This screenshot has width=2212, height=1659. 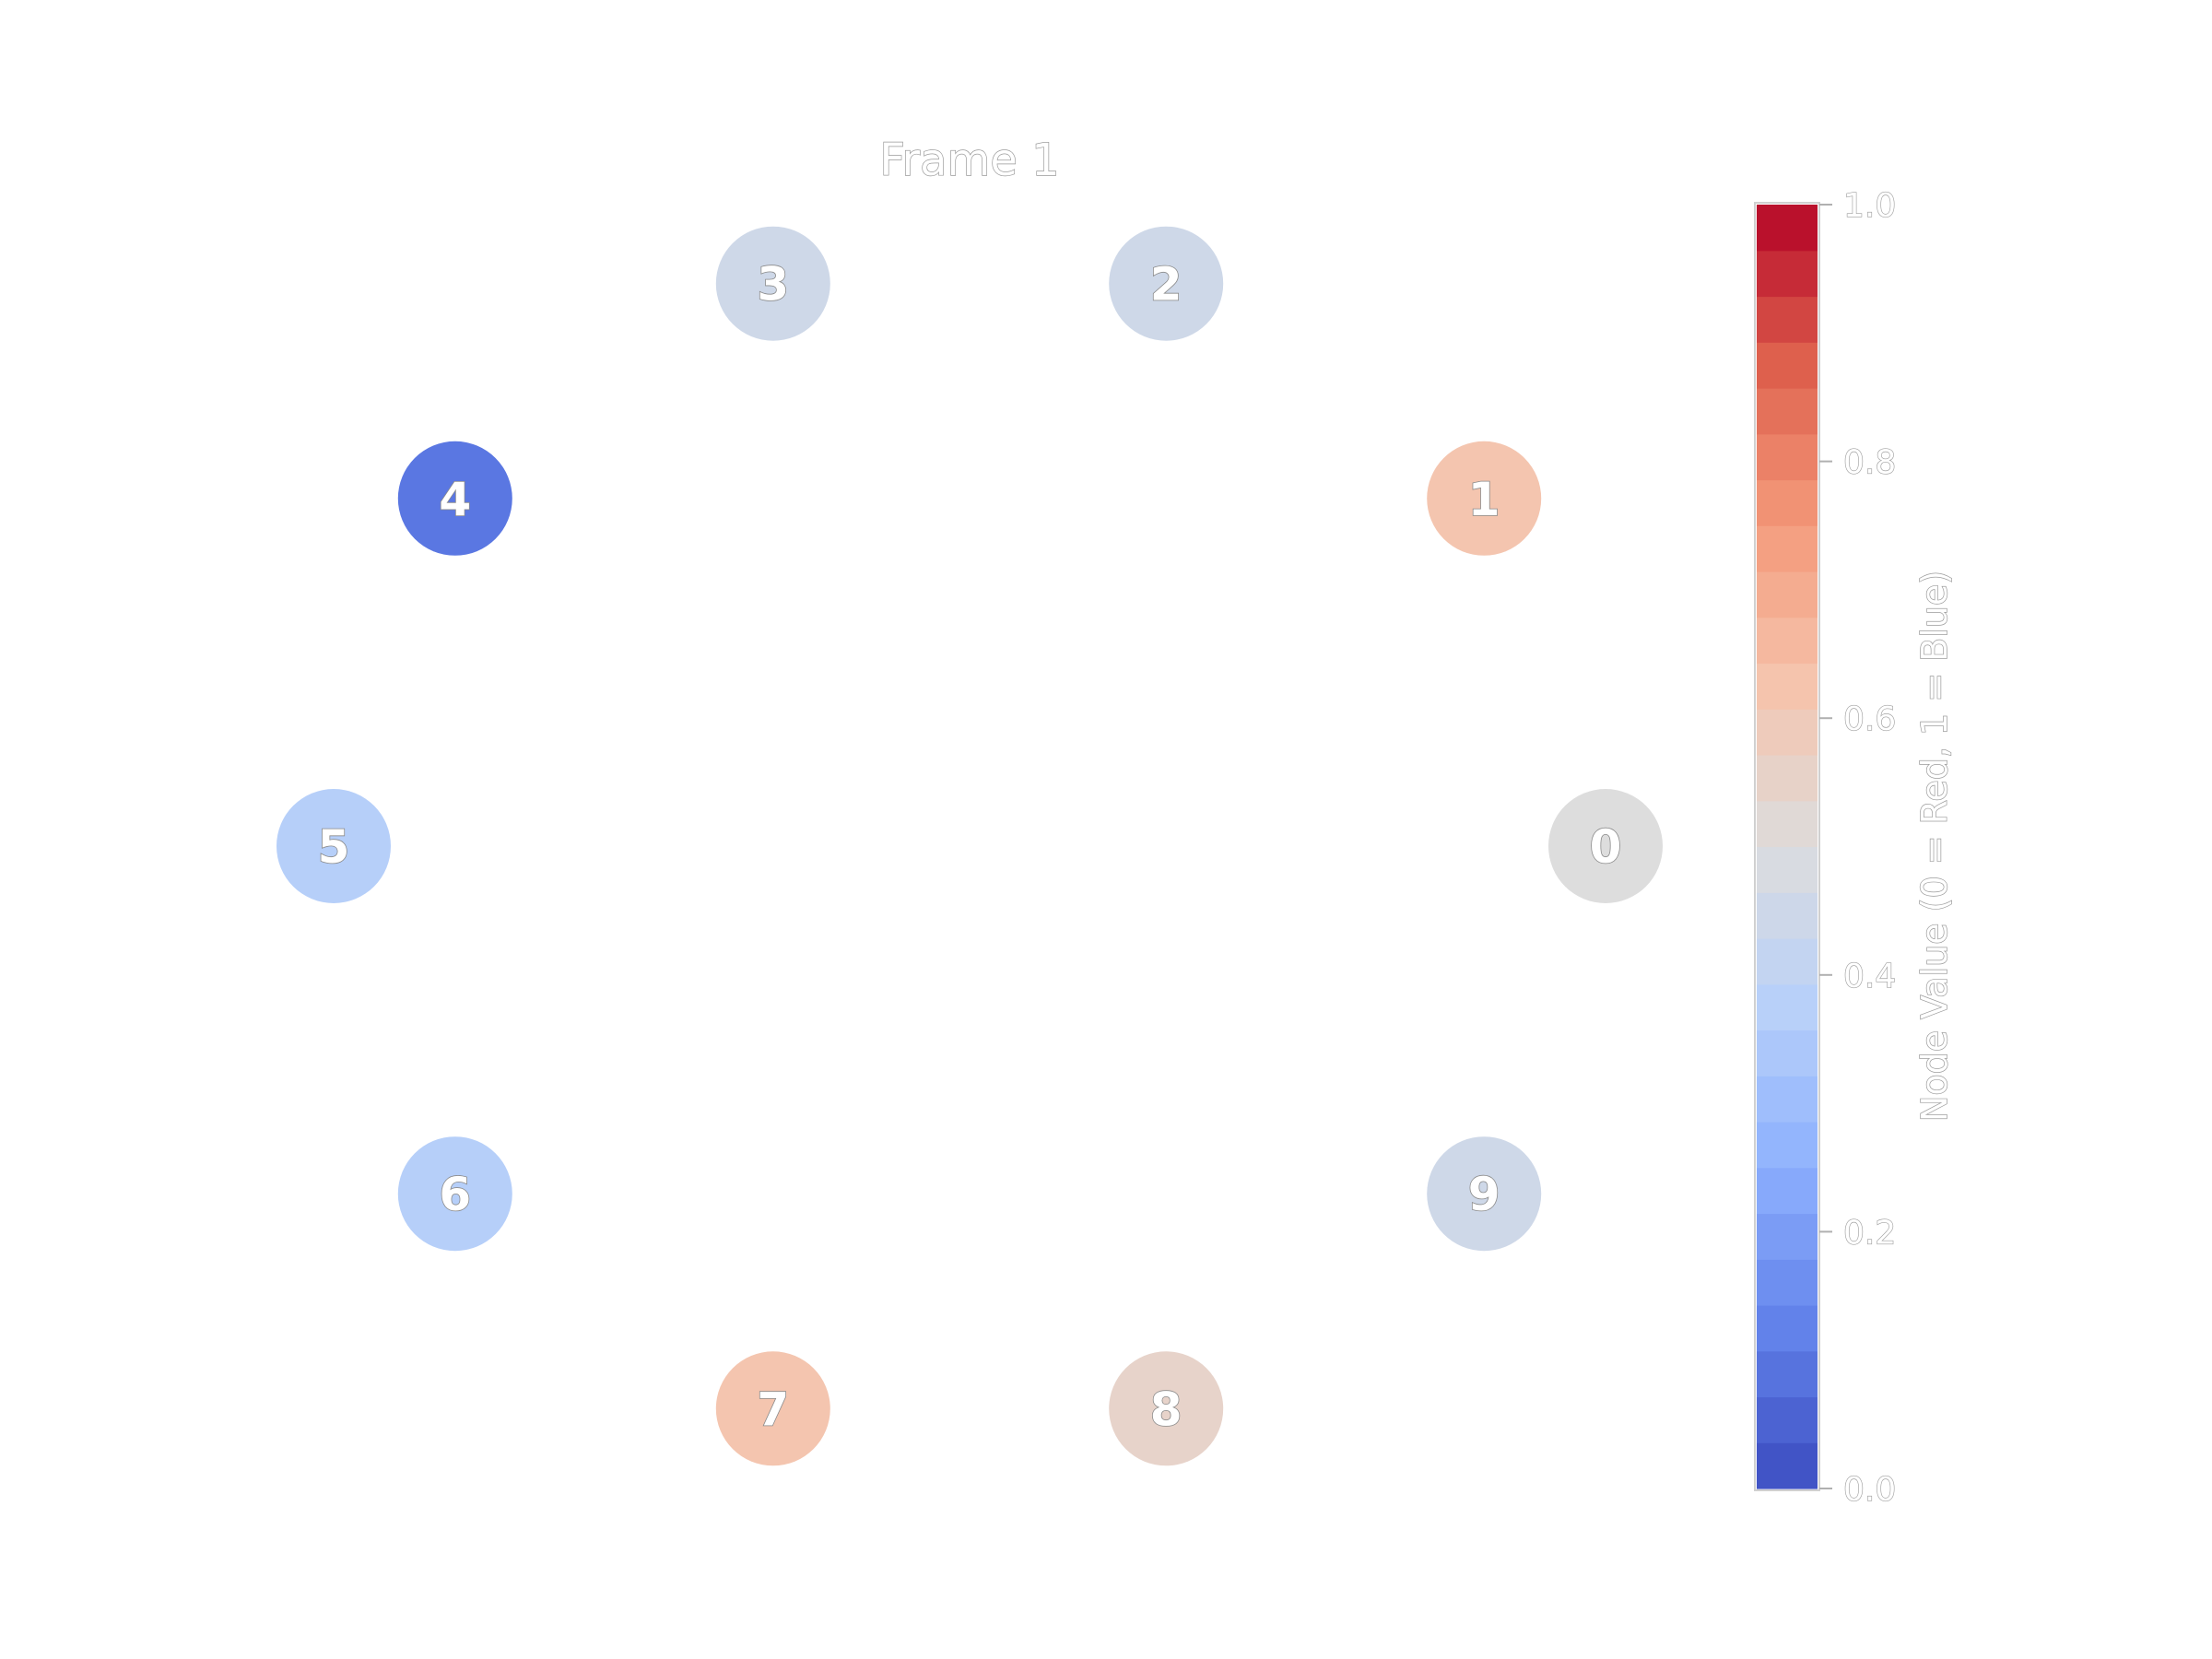 What do you see at coordinates (1934, 846) in the screenshot?
I see `colorbar-label: Node Value (0 = Red, 1 = Blue)` at bounding box center [1934, 846].